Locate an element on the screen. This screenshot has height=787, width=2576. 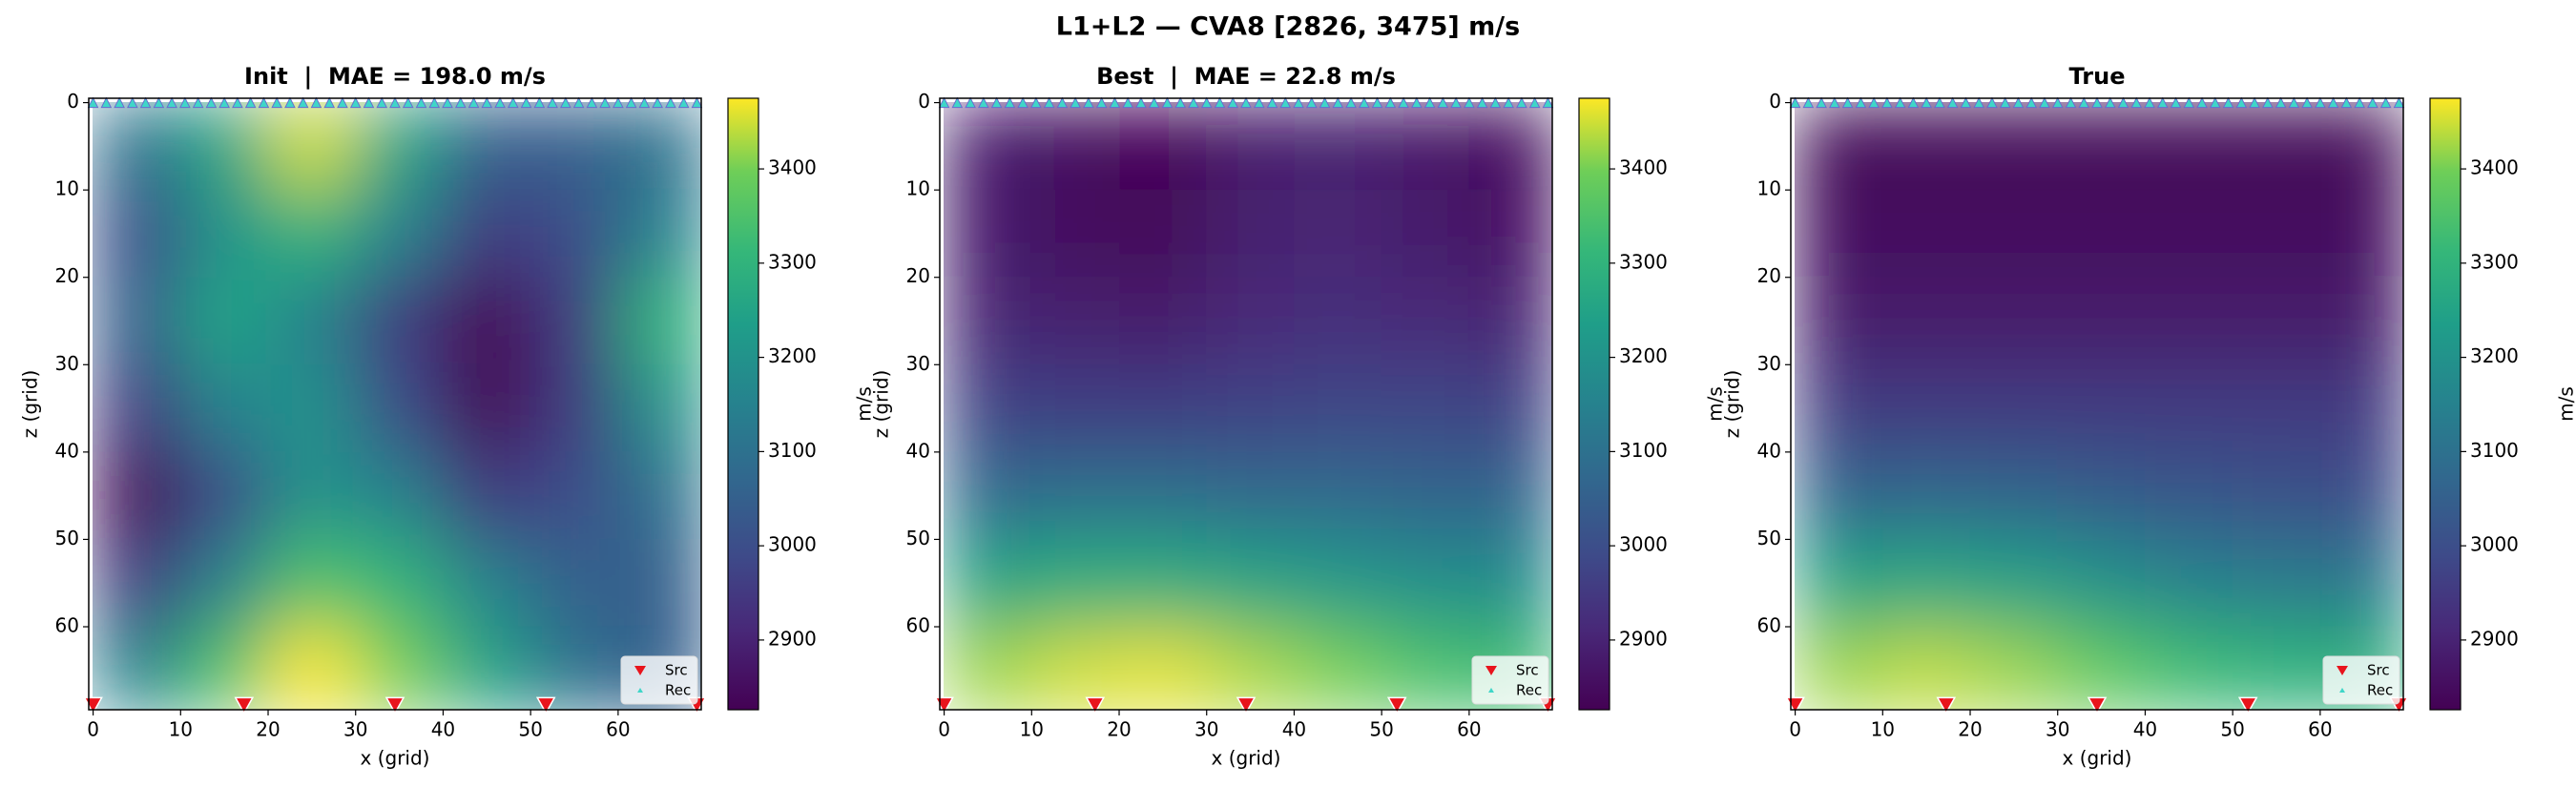
y-tick-label: 60 is located at coordinates (918, 625).